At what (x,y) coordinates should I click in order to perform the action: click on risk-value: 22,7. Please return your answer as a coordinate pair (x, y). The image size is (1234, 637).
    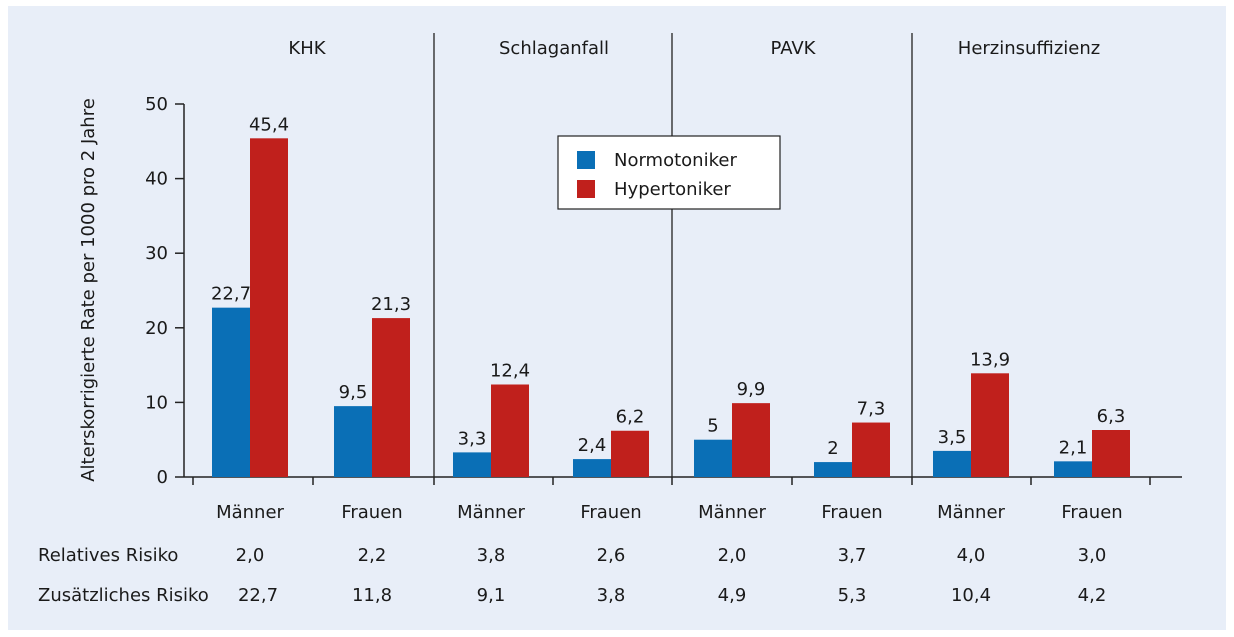
    Looking at the image, I should click on (258, 595).